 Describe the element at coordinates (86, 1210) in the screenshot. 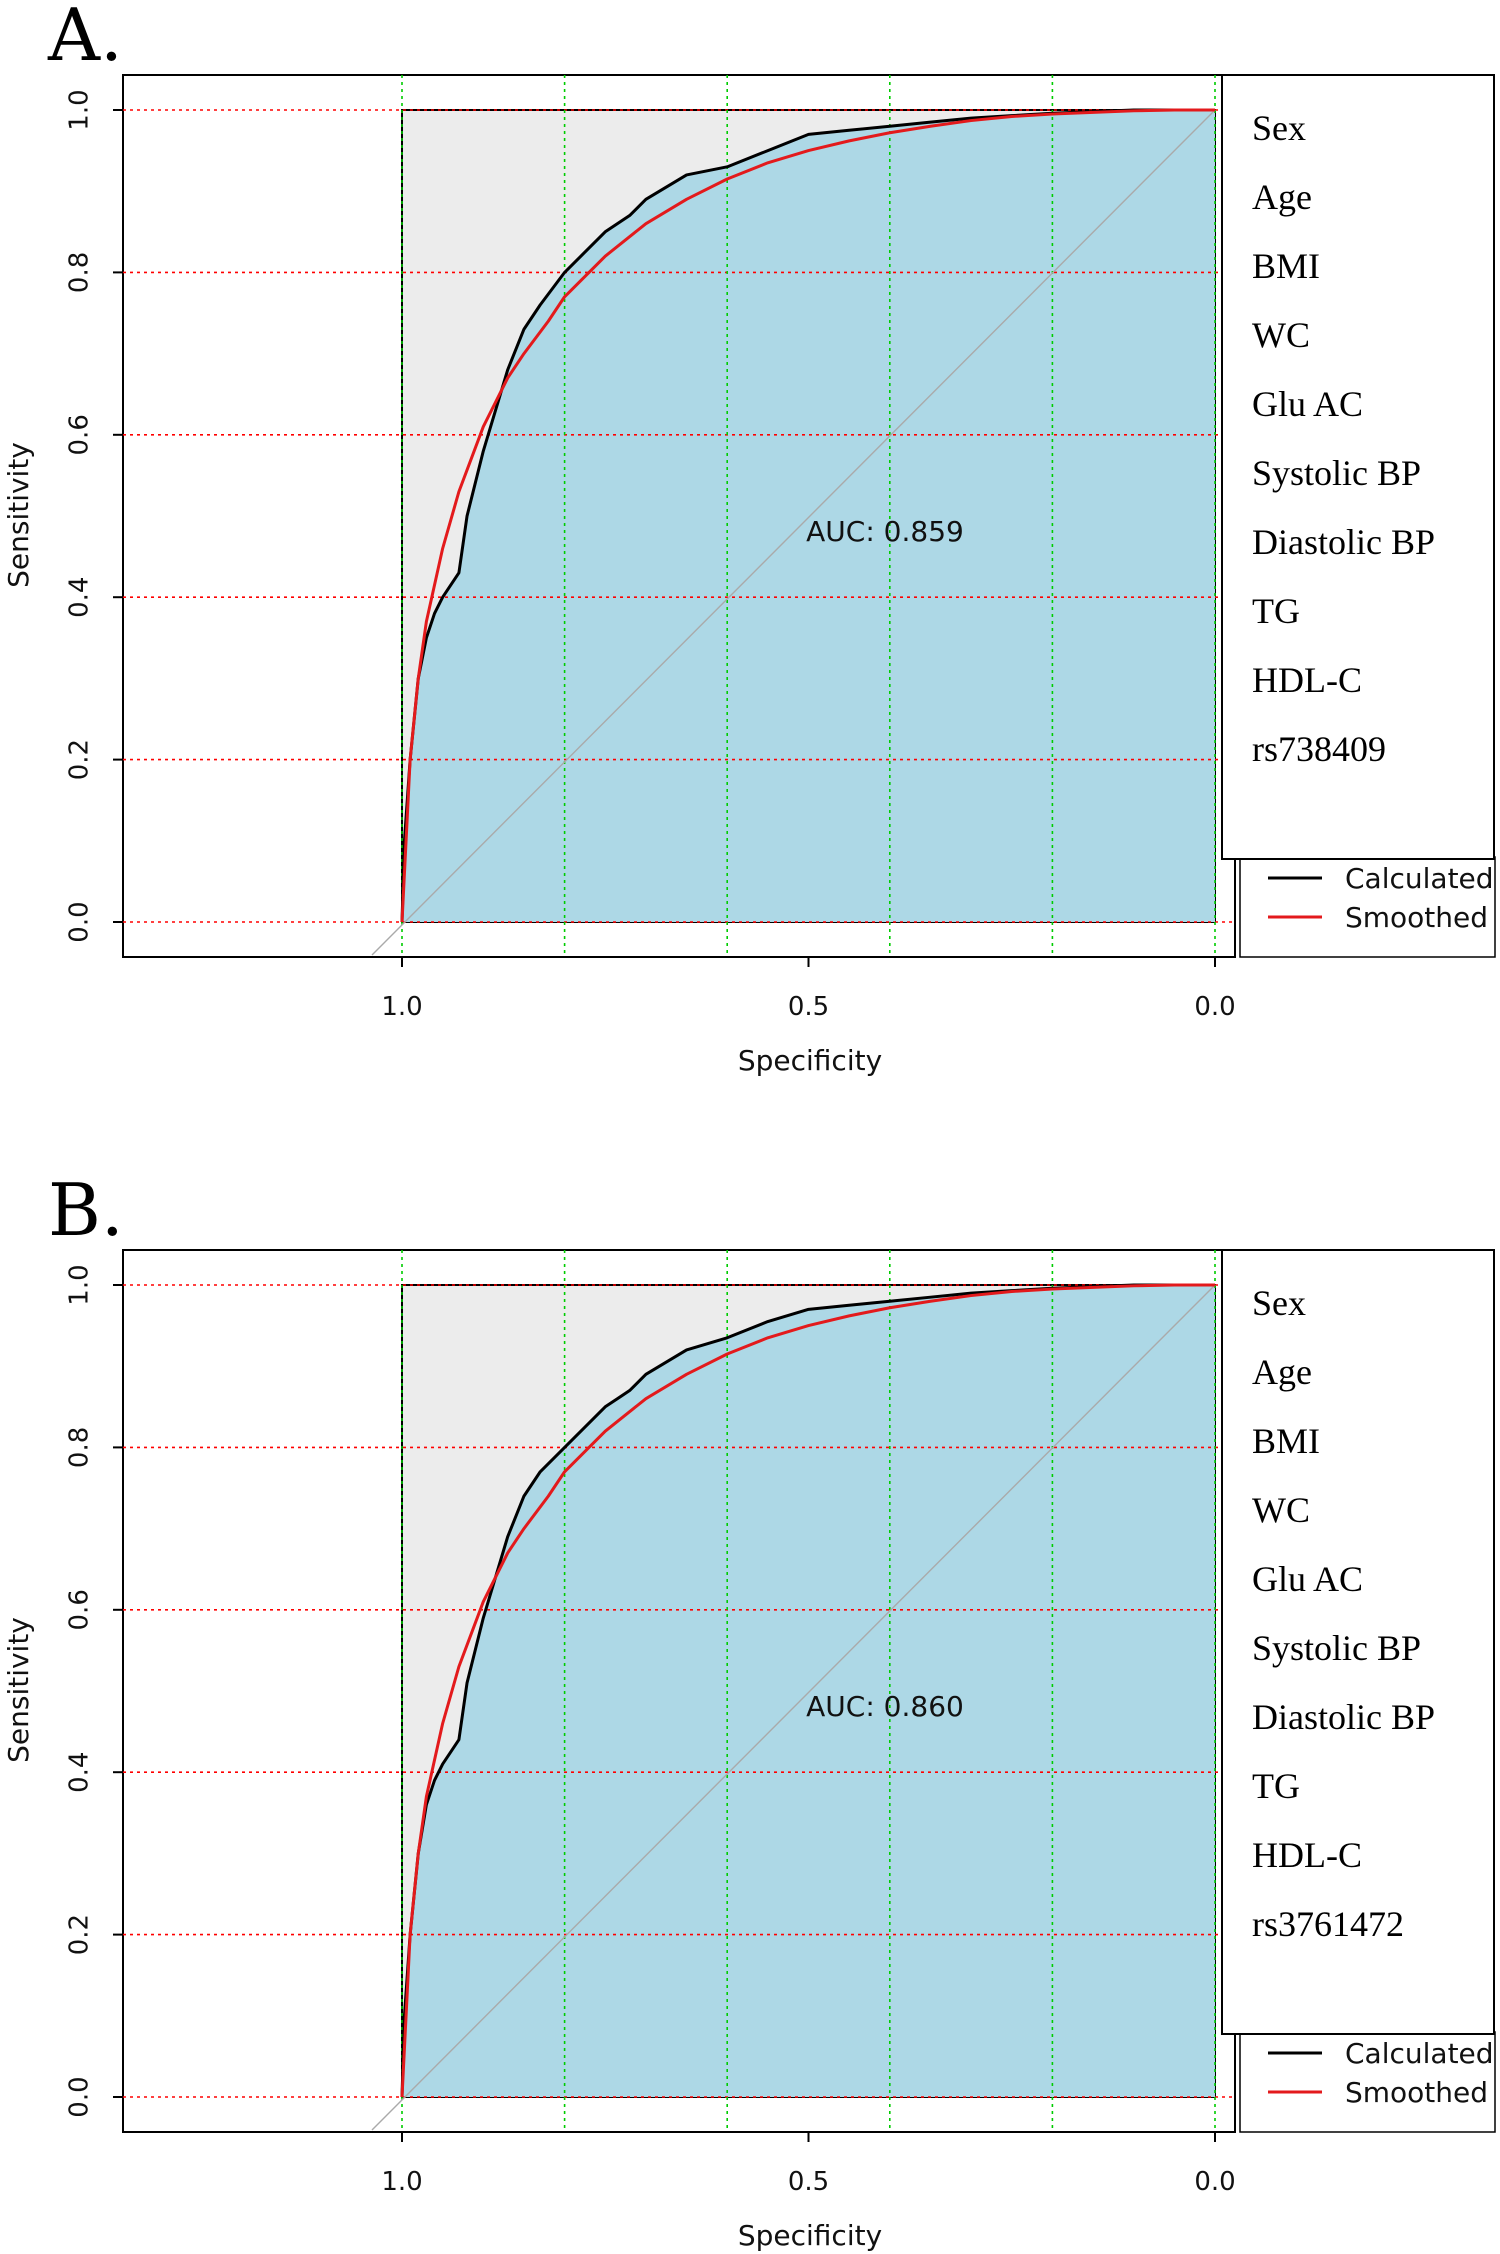

I see `panel-label: B.` at that location.